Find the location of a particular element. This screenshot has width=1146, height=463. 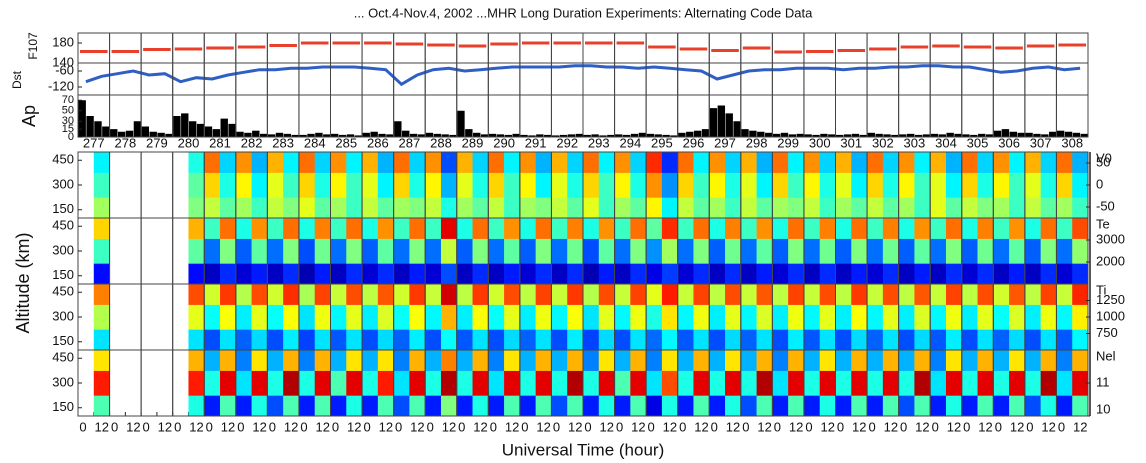

y-tick-label: 30 is located at coordinates (68, 121).